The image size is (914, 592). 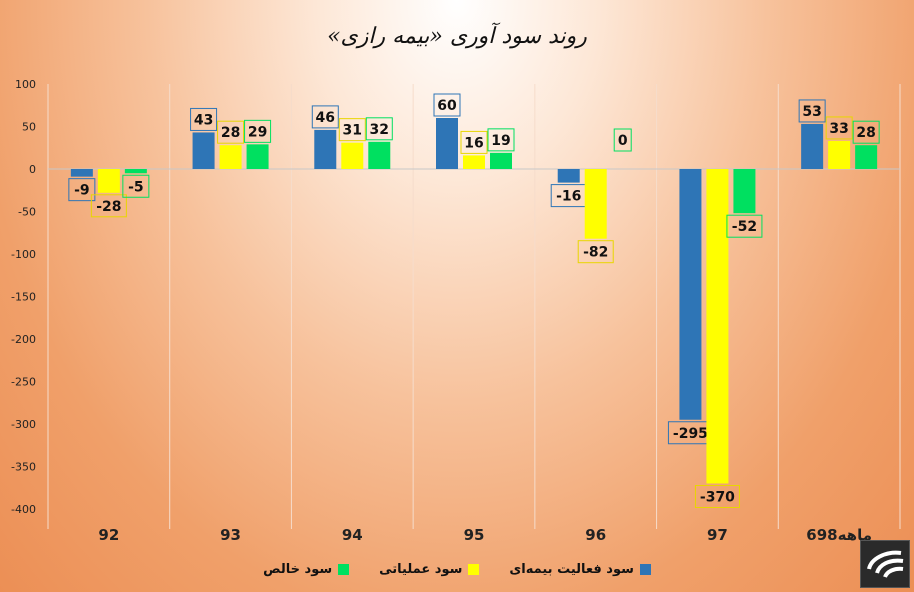 I want to click on y-tick-label: -250, so click(x=23, y=382).